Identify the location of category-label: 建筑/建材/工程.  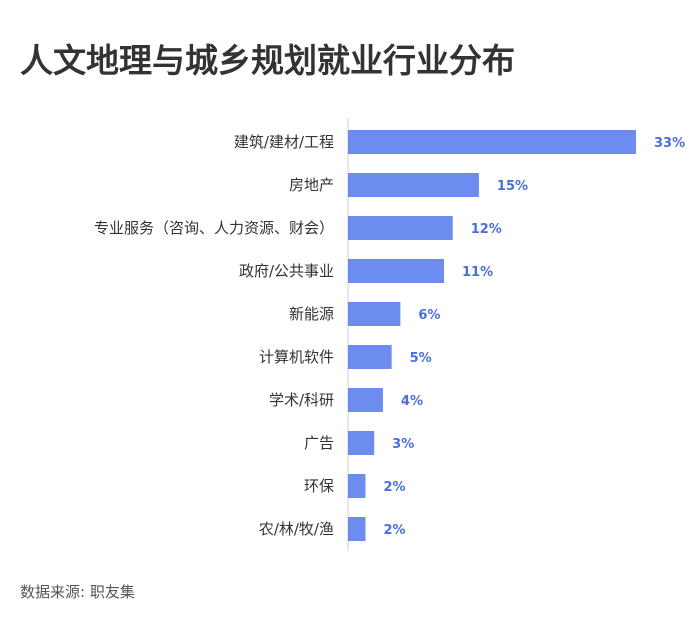
(284, 142).